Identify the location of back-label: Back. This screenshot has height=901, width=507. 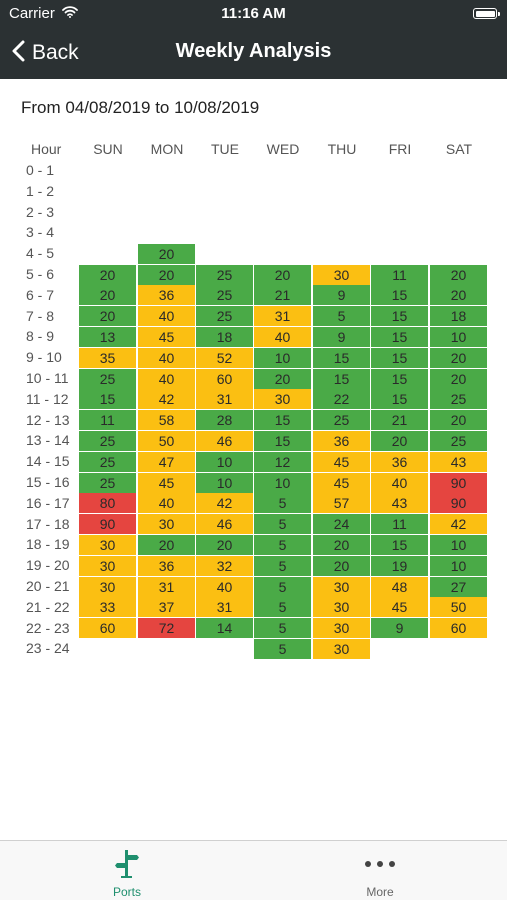
(55, 52).